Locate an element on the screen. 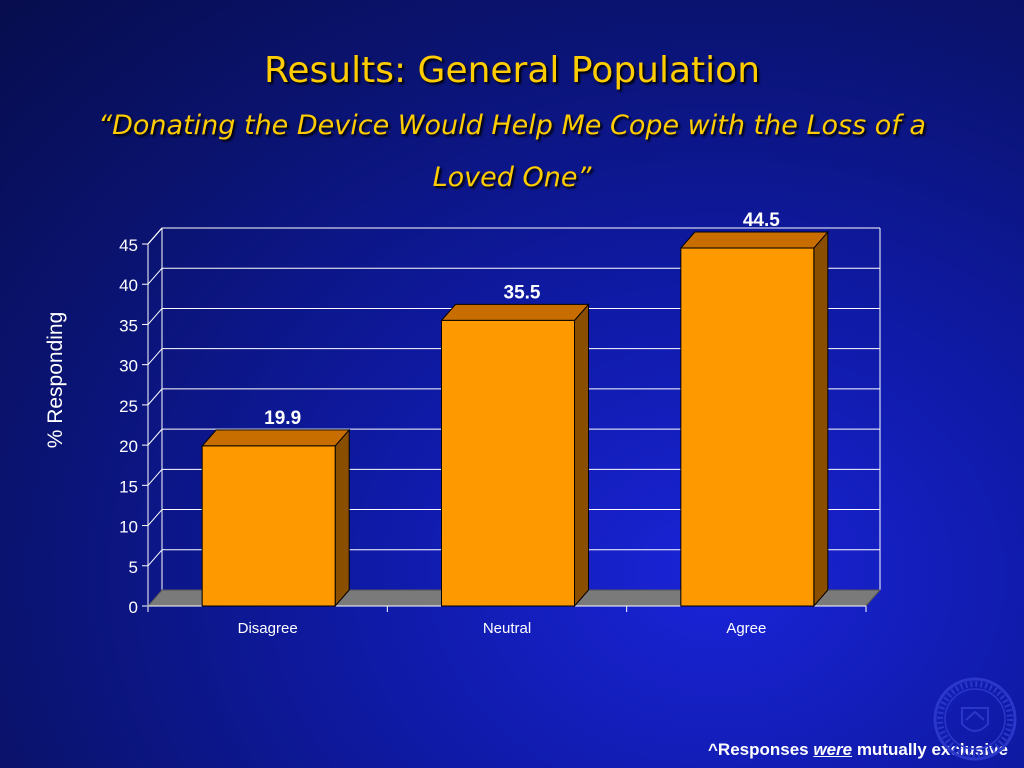 The image size is (1024, 768). y-axis-top-edge is located at coordinates (155, 236).